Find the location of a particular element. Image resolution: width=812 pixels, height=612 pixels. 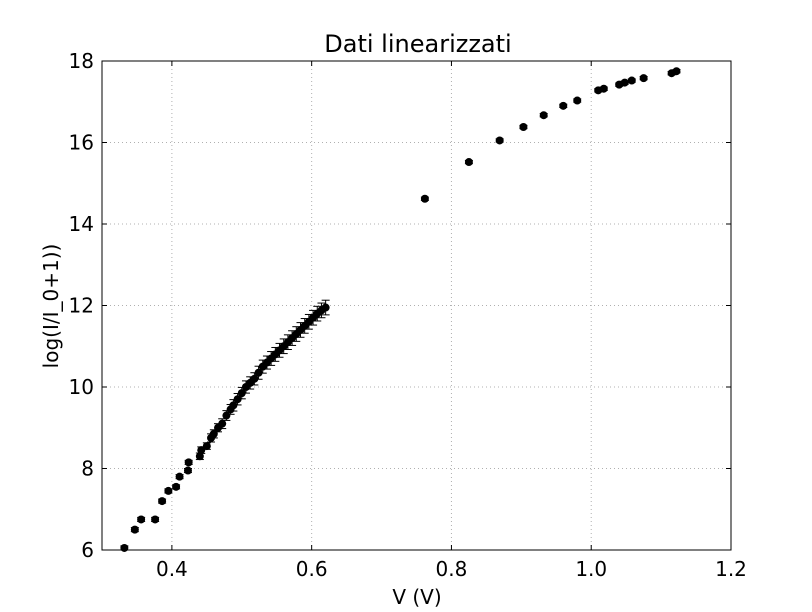

y-tick-label: 16 is located at coordinates (81, 143).